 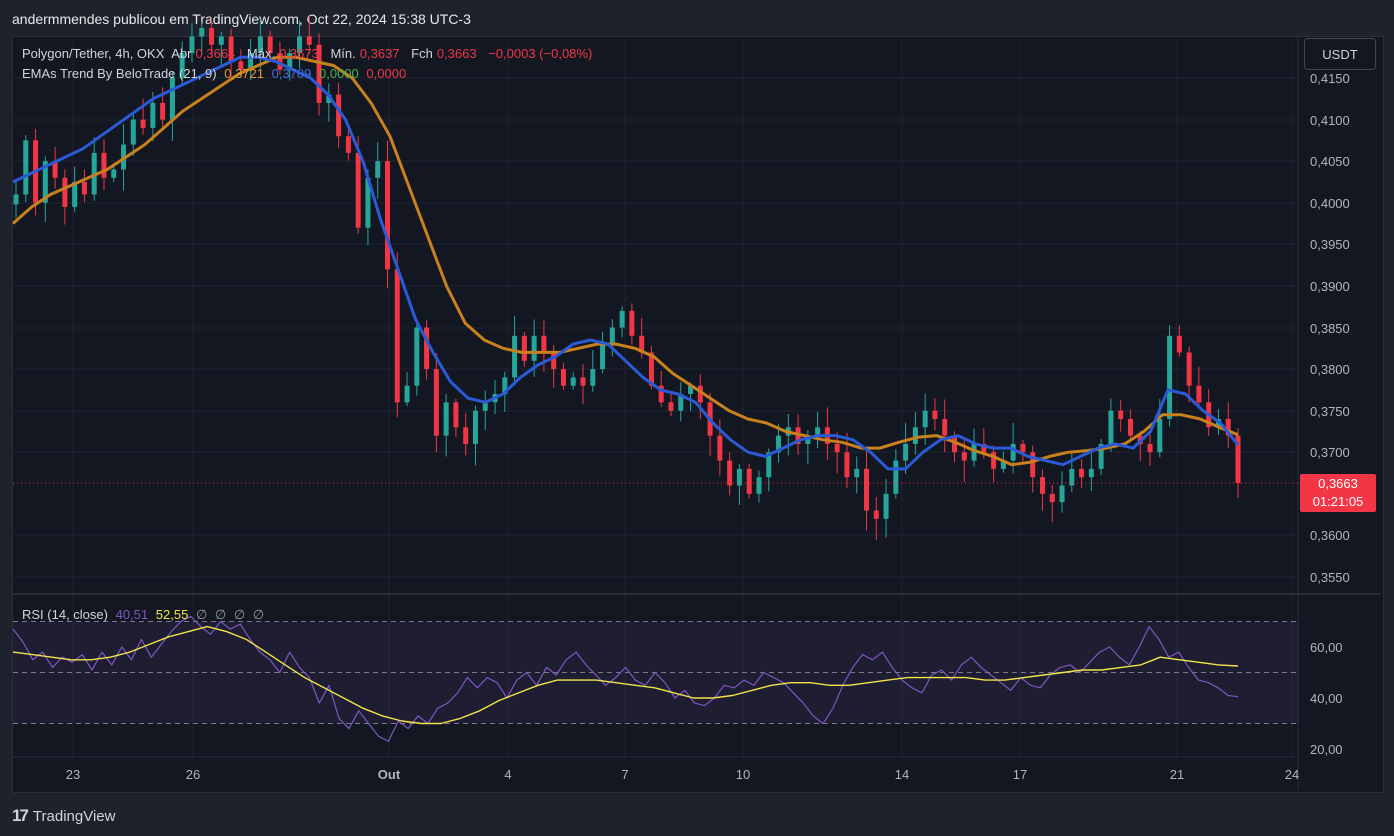 What do you see at coordinates (1020, 774) in the screenshot?
I see `time-tick-label: 17` at bounding box center [1020, 774].